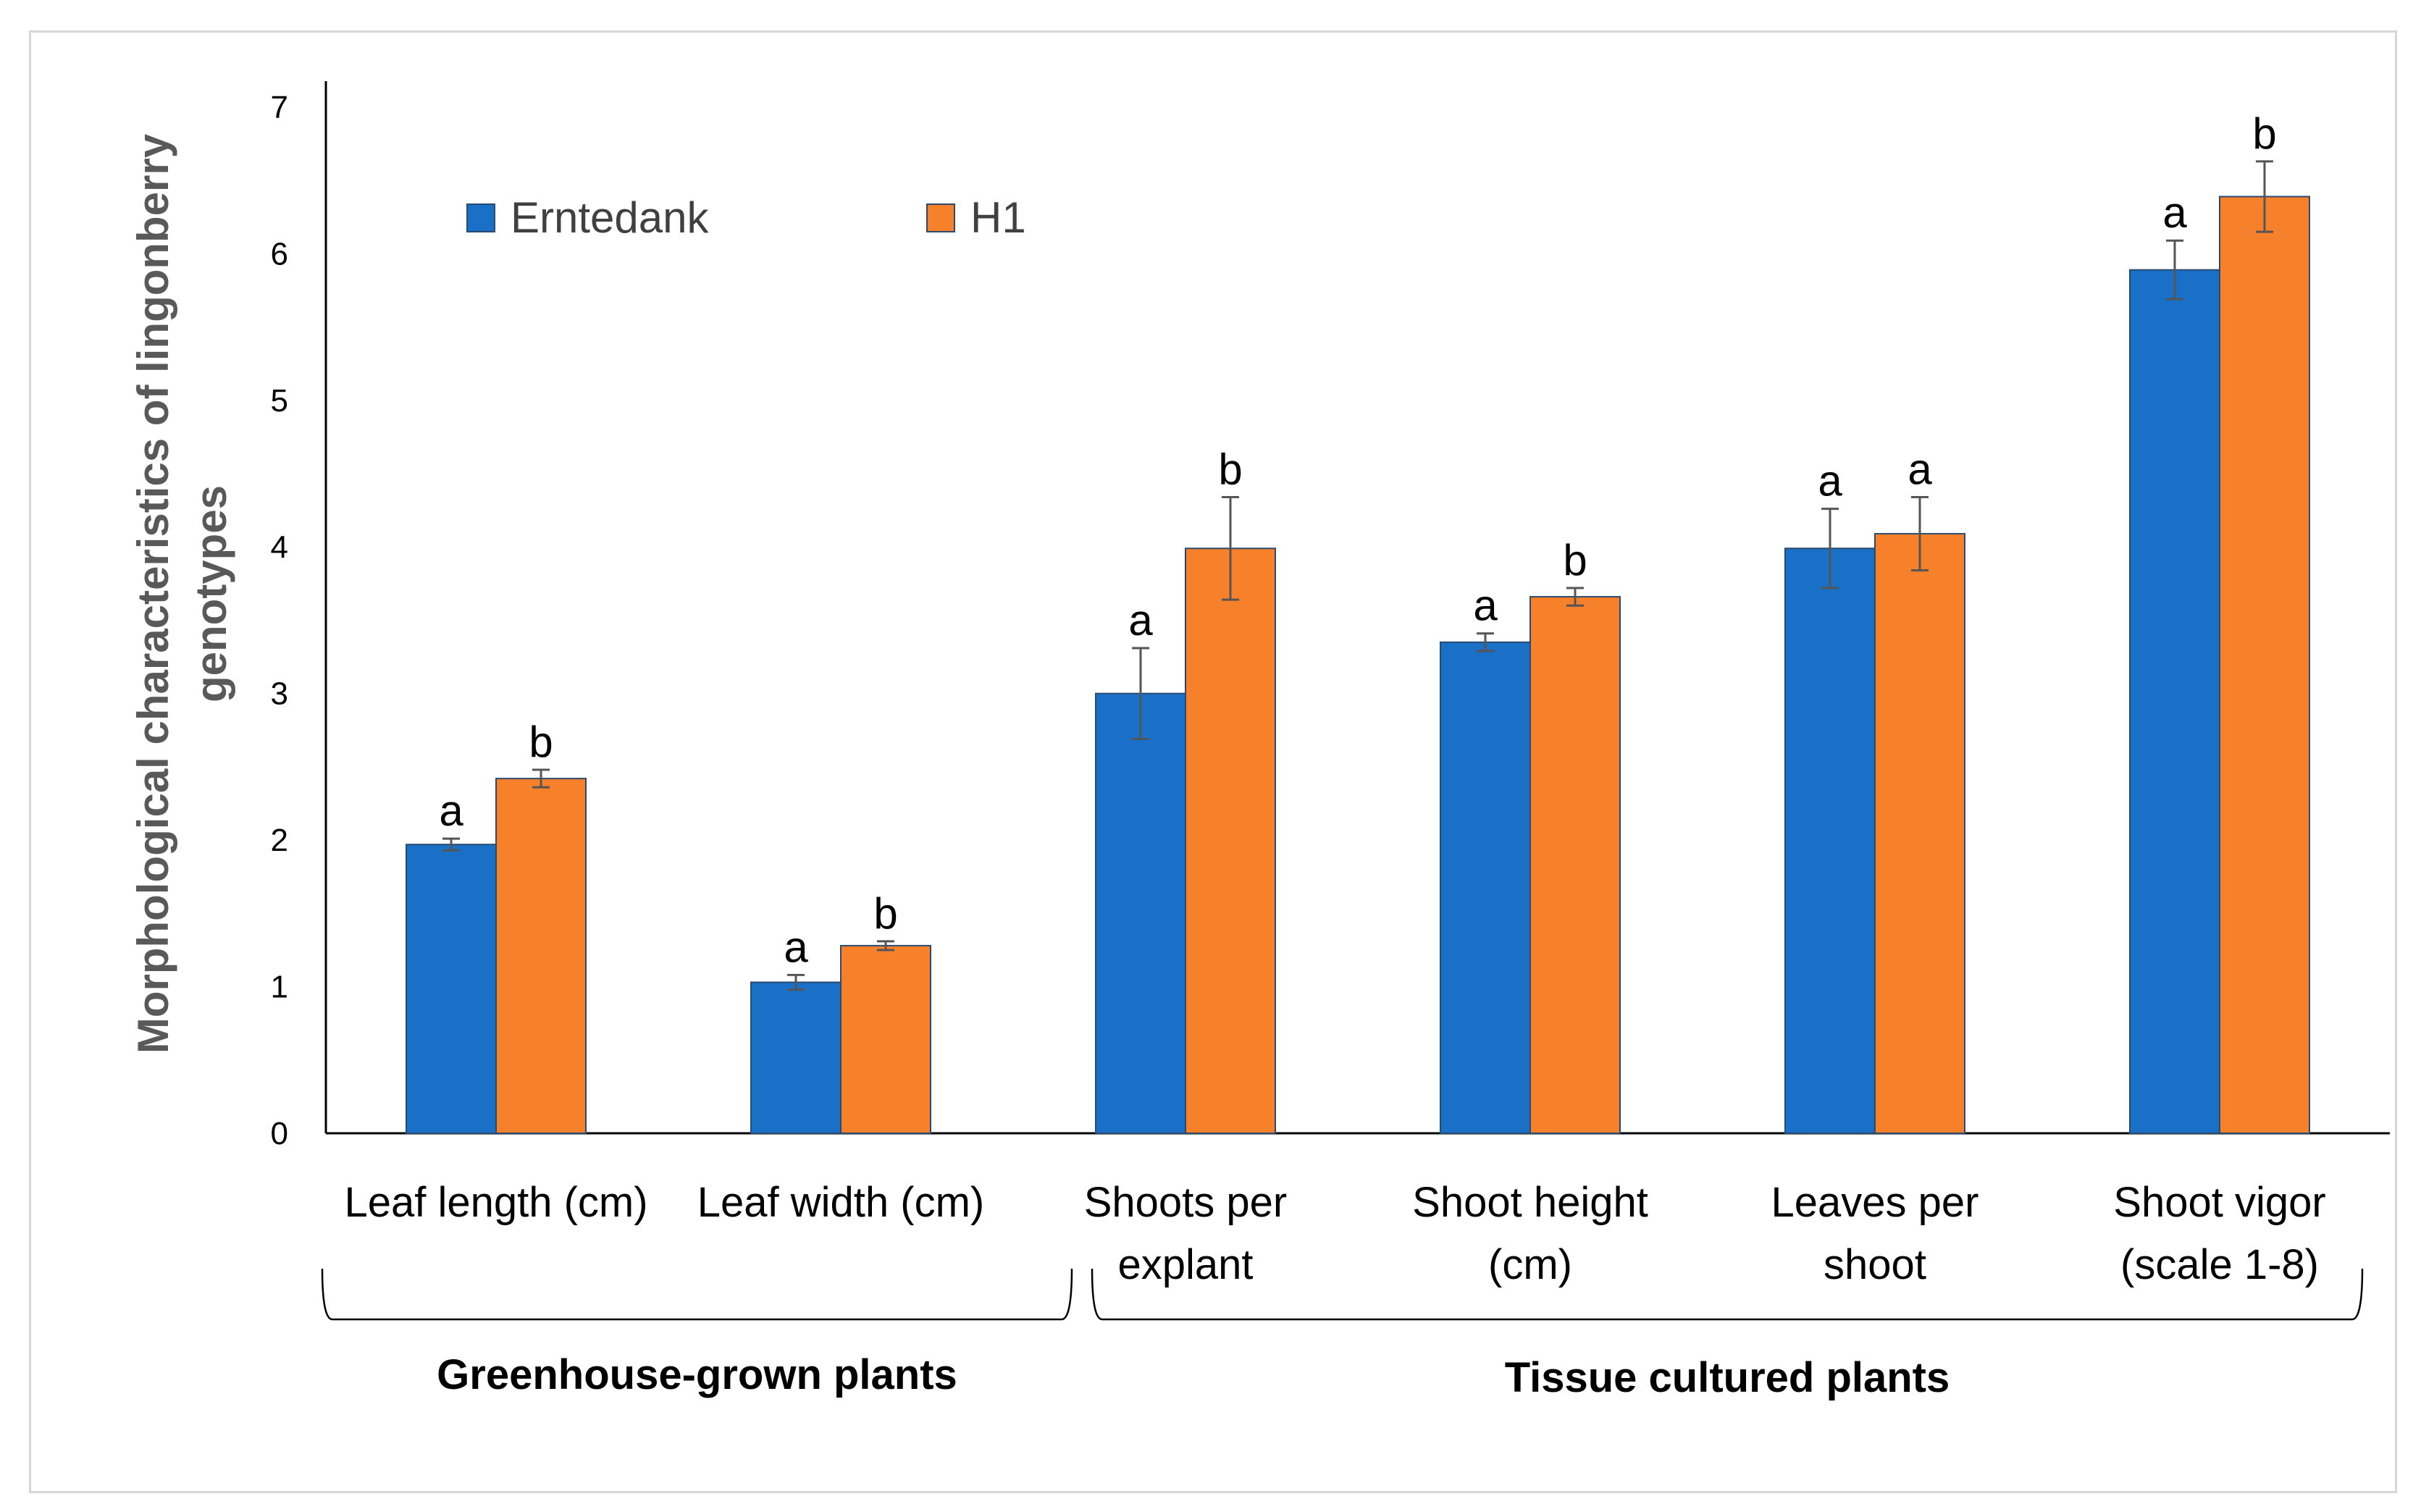  I want to click on group-label: Tissue cultured plants, so click(1727, 1377).